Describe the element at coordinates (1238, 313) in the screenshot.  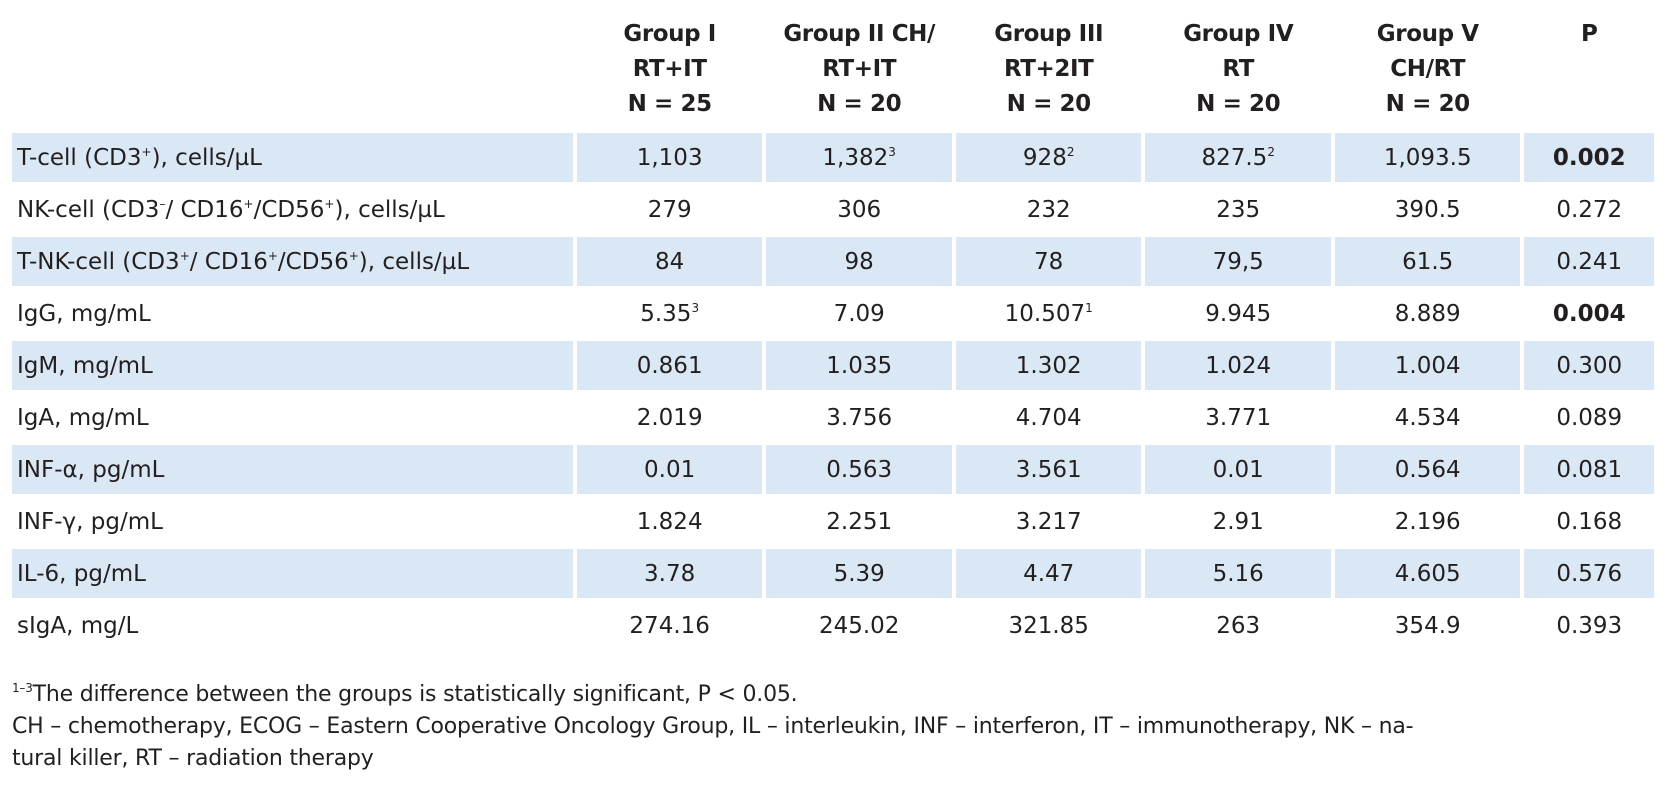
I see `cell-value: 9.945` at that location.